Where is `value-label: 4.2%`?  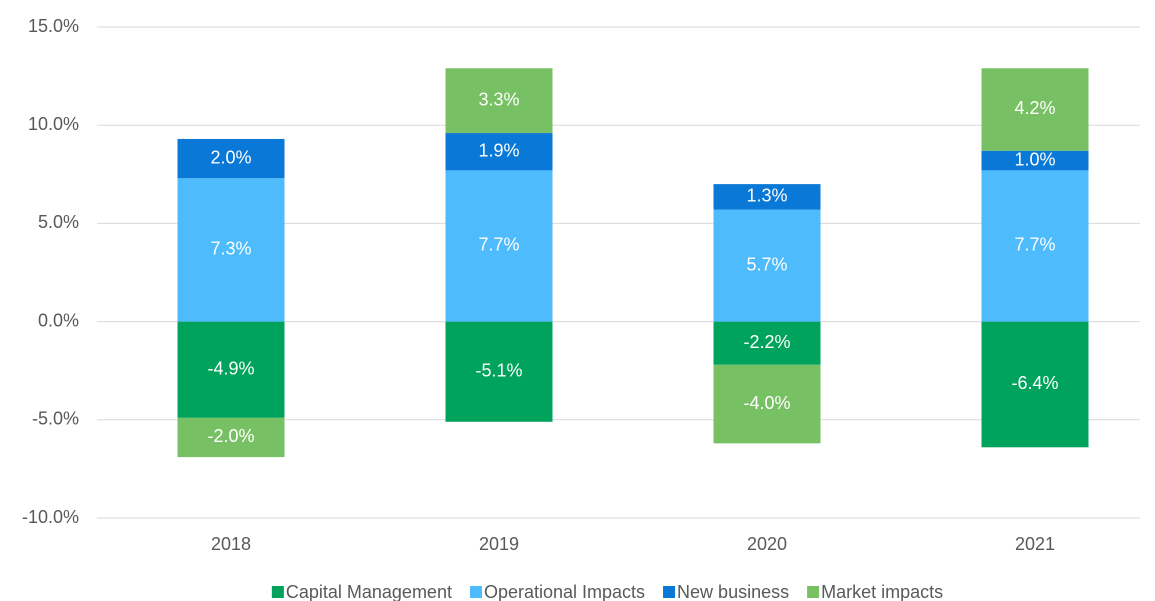 value-label: 4.2% is located at coordinates (1034, 108).